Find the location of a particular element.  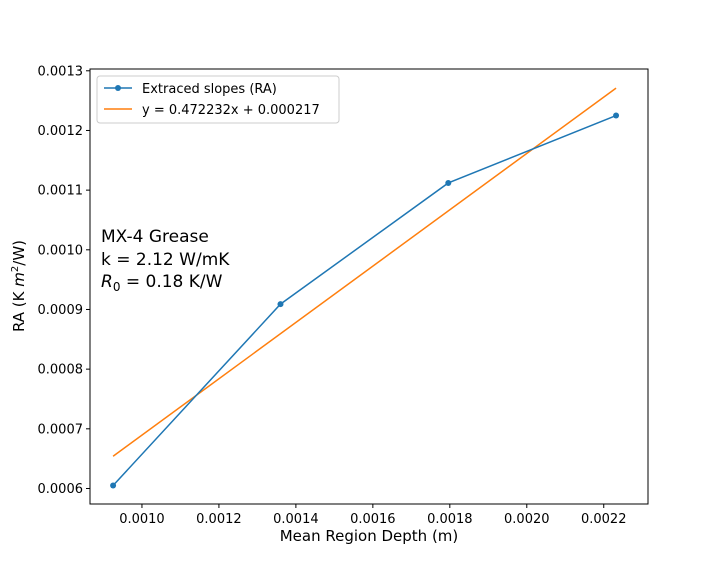

y-tick-label: 0.0006 is located at coordinates (61, 489).